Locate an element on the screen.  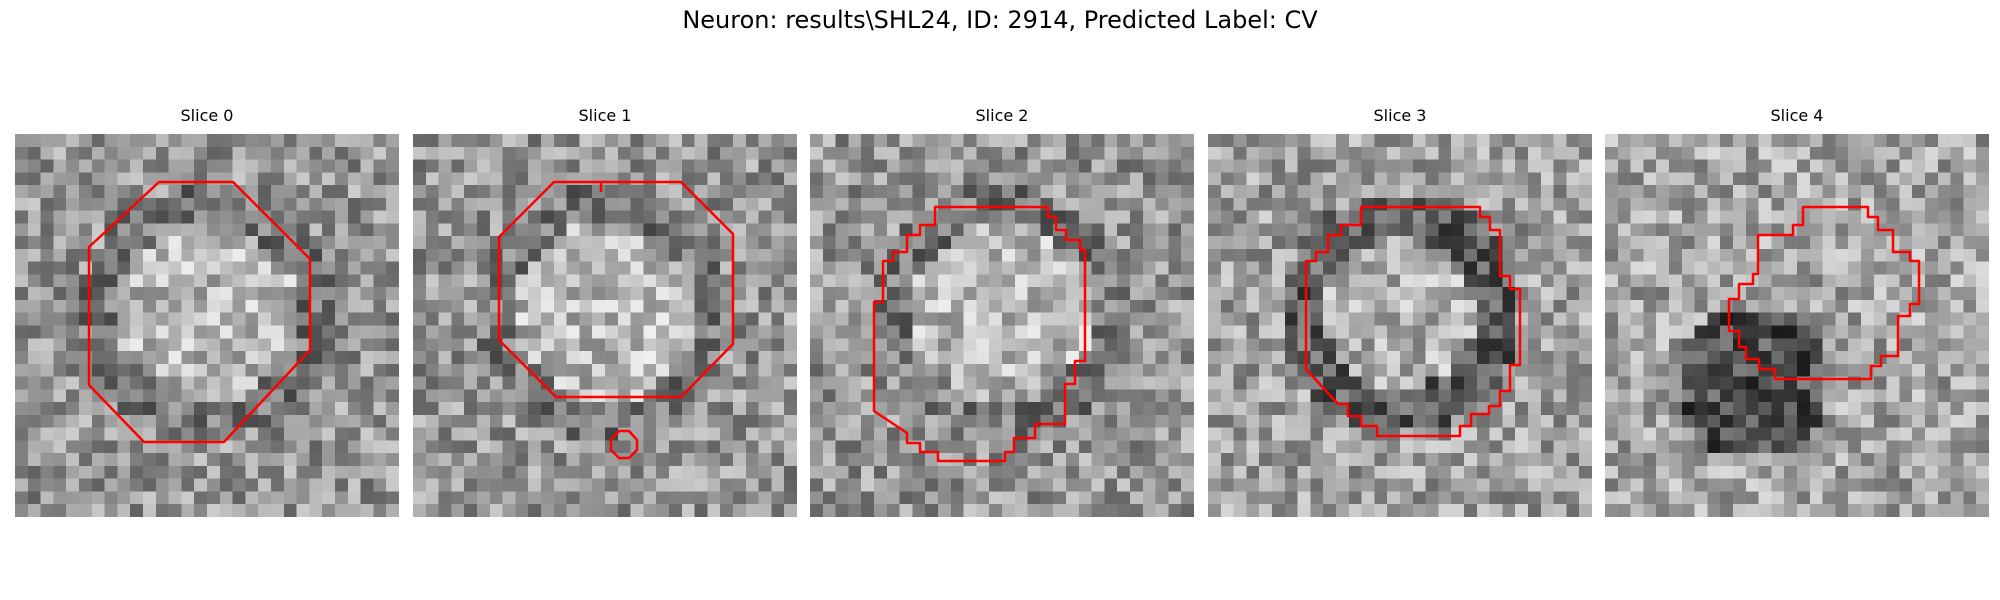
slice-title: Slice 4 is located at coordinates (1797, 115).